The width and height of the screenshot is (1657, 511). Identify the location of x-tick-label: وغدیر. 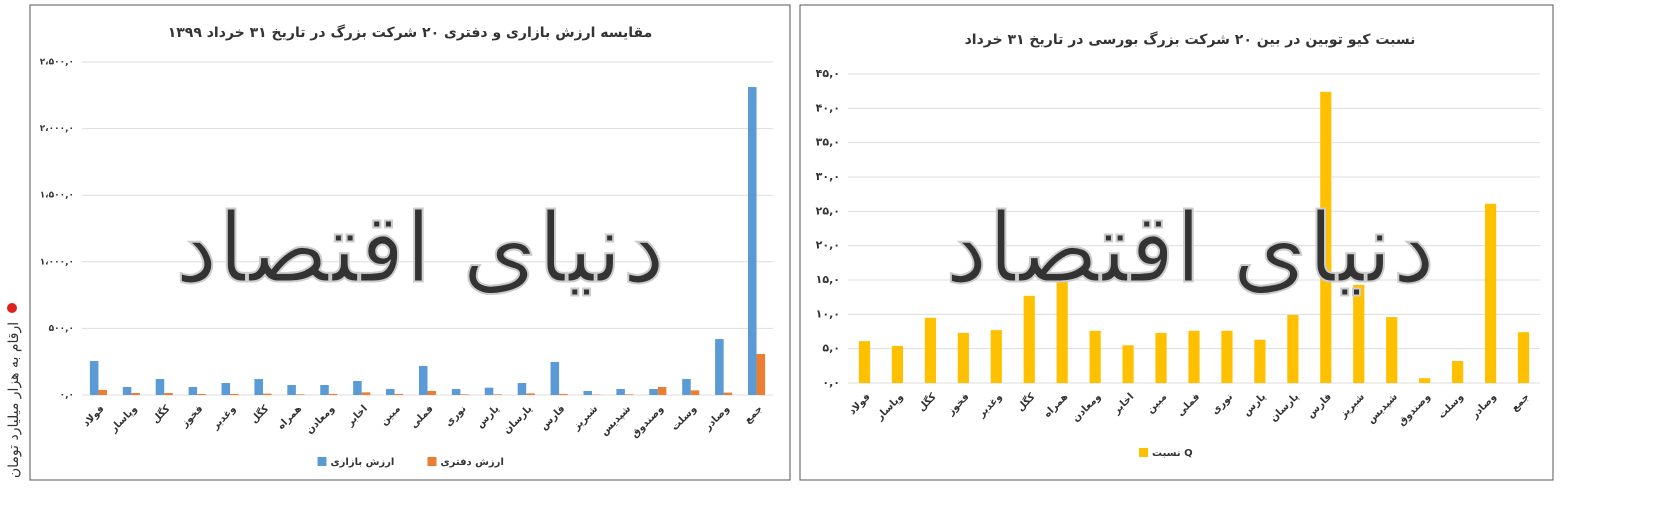
(990, 405).